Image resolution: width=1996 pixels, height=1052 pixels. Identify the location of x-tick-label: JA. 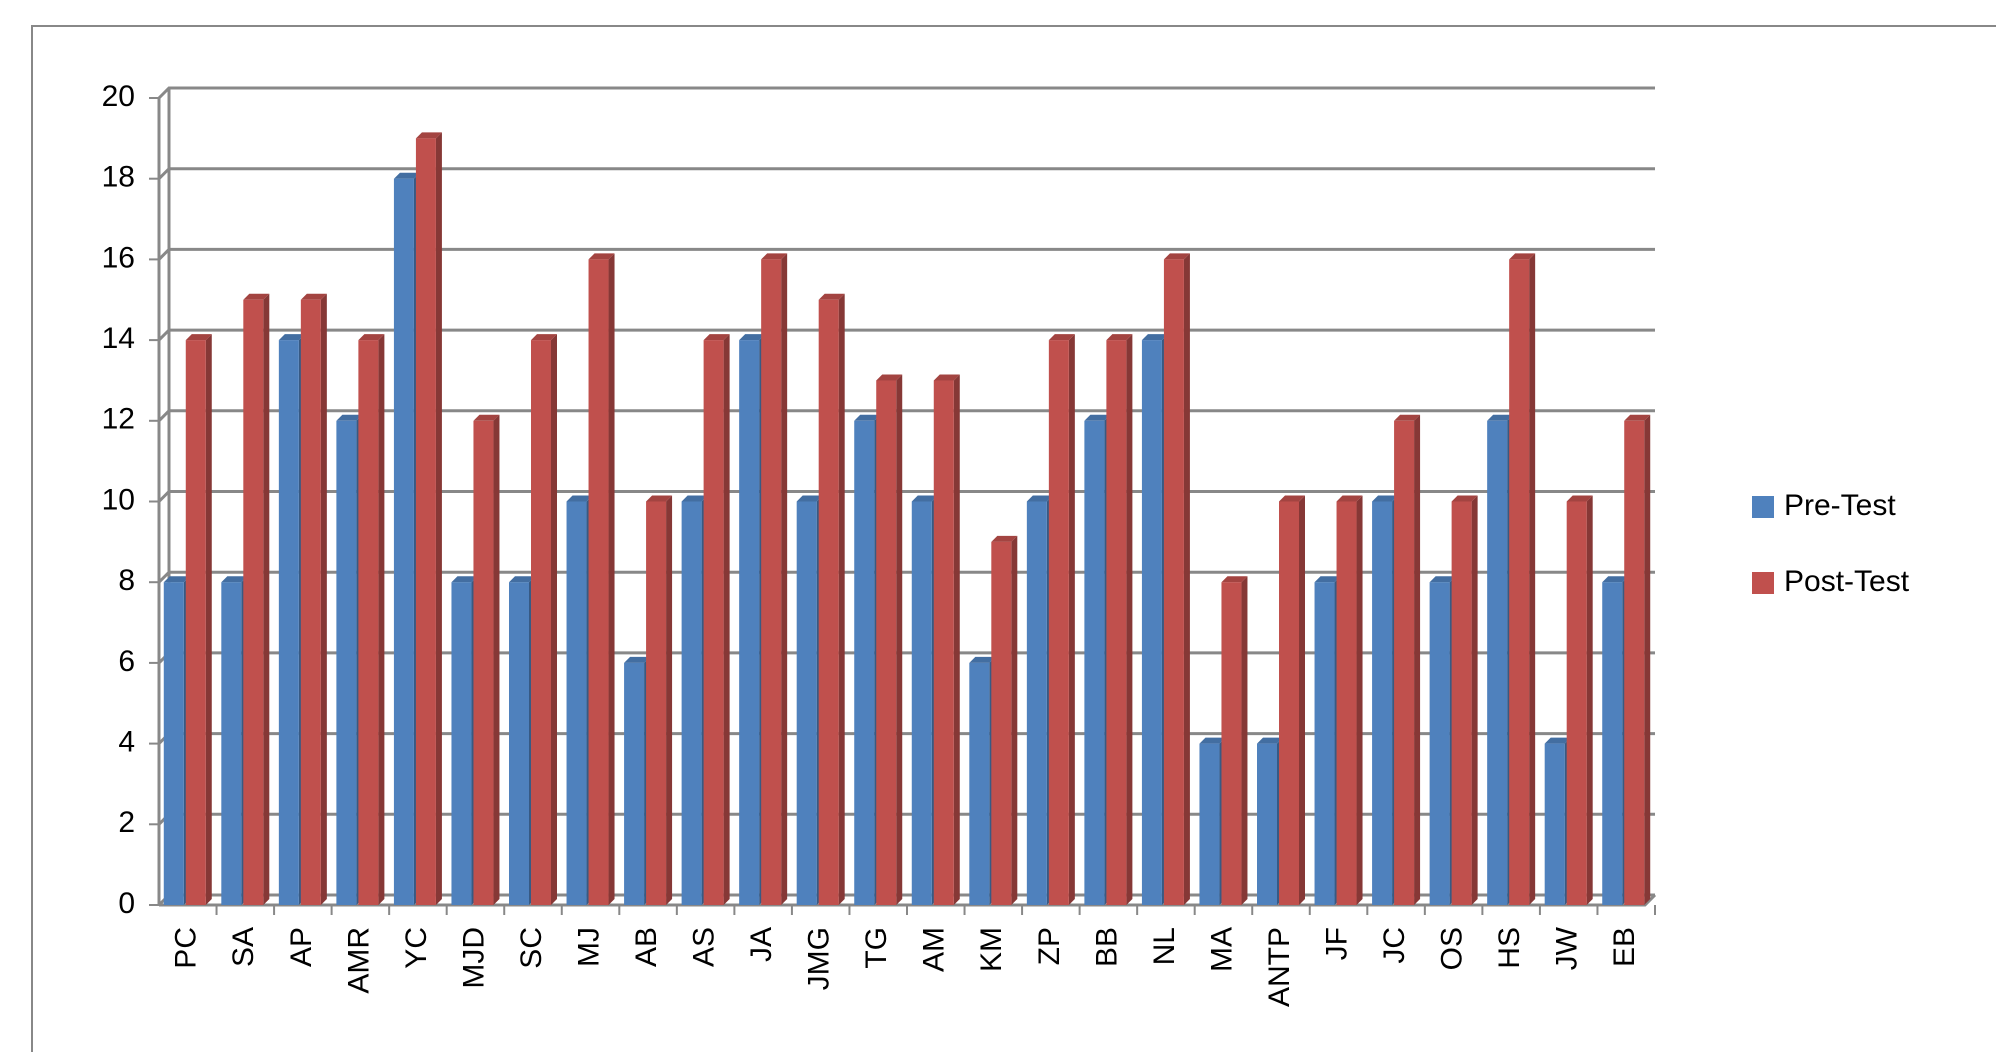
(761, 944).